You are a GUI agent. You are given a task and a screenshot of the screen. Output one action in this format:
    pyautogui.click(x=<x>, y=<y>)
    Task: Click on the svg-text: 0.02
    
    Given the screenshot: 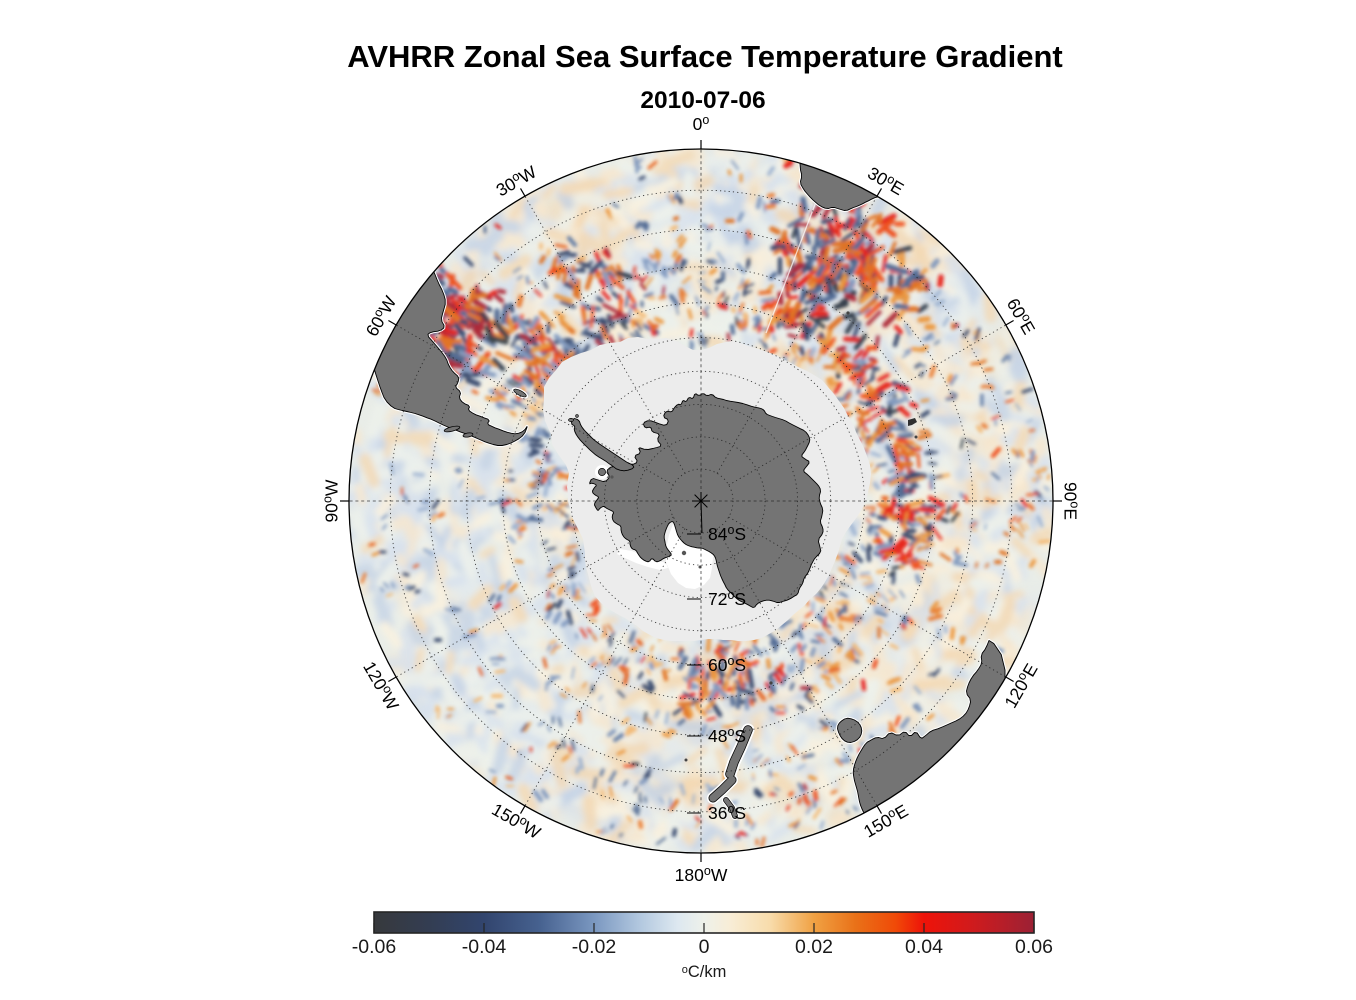 What is the action you would take?
    pyautogui.click(x=814, y=947)
    